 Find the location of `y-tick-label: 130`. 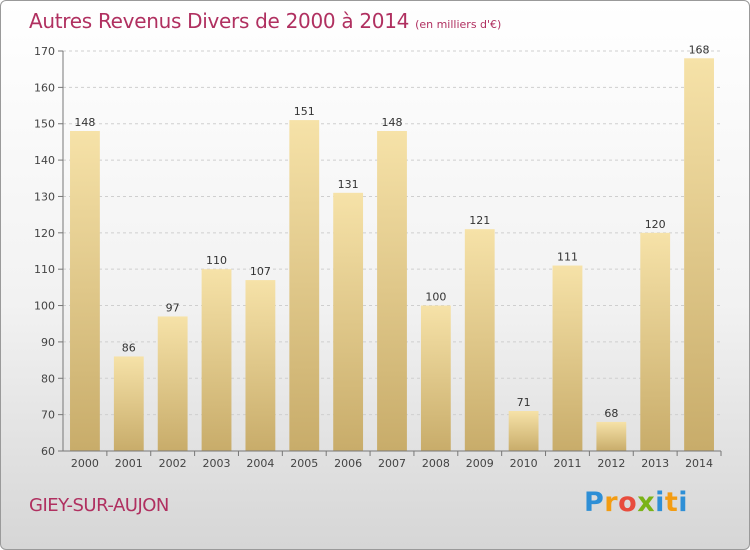

y-tick-label: 130 is located at coordinates (44, 196).